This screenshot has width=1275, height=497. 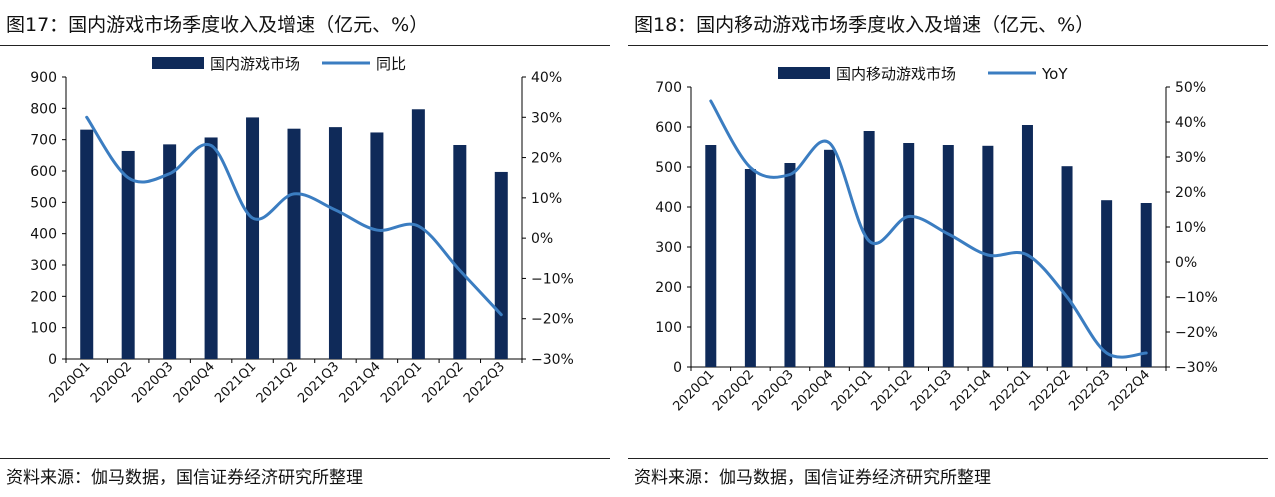 What do you see at coordinates (1190, 88) in the screenshot?
I see `y-right-tick-label: 50%` at bounding box center [1190, 88].